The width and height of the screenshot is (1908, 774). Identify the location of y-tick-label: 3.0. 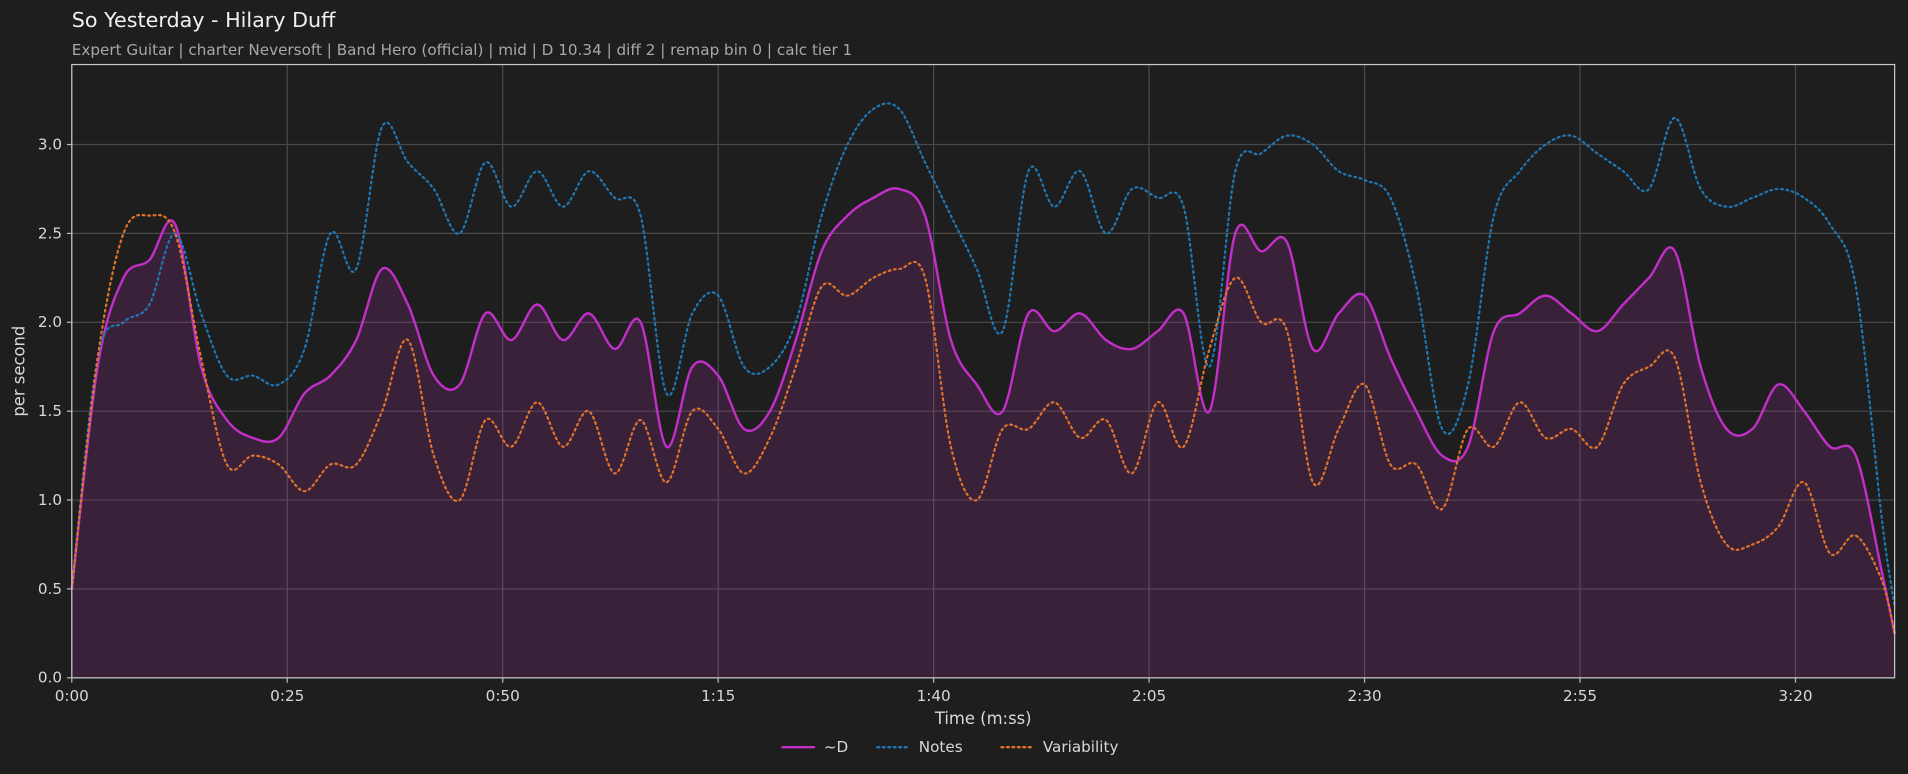
(50, 144).